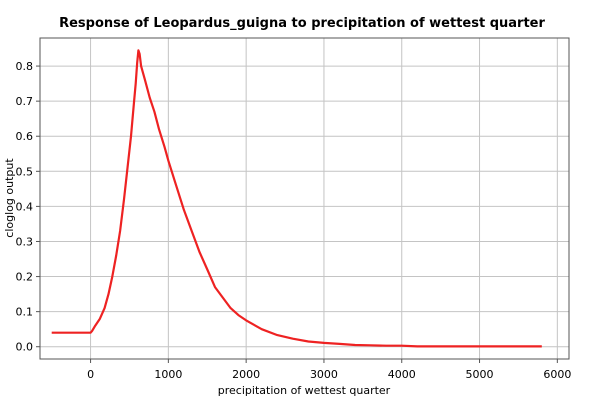 Image resolution: width=600 pixels, height=400 pixels. Describe the element at coordinates (90, 374) in the screenshot. I see `x-tick-label: 0` at that location.